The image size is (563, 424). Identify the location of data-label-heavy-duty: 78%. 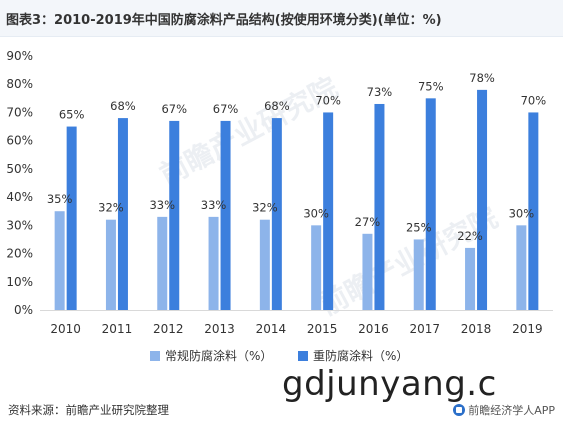
(482, 78).